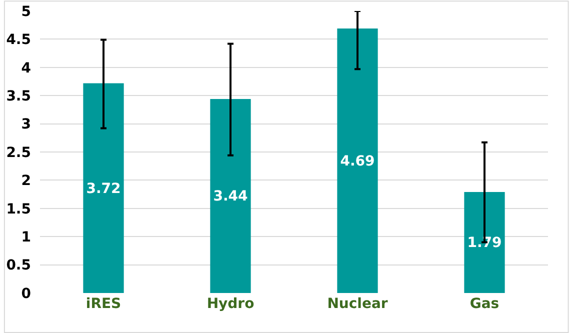 This screenshot has height=333, width=574. I want to click on y-tick-label: 0, so click(26, 294).